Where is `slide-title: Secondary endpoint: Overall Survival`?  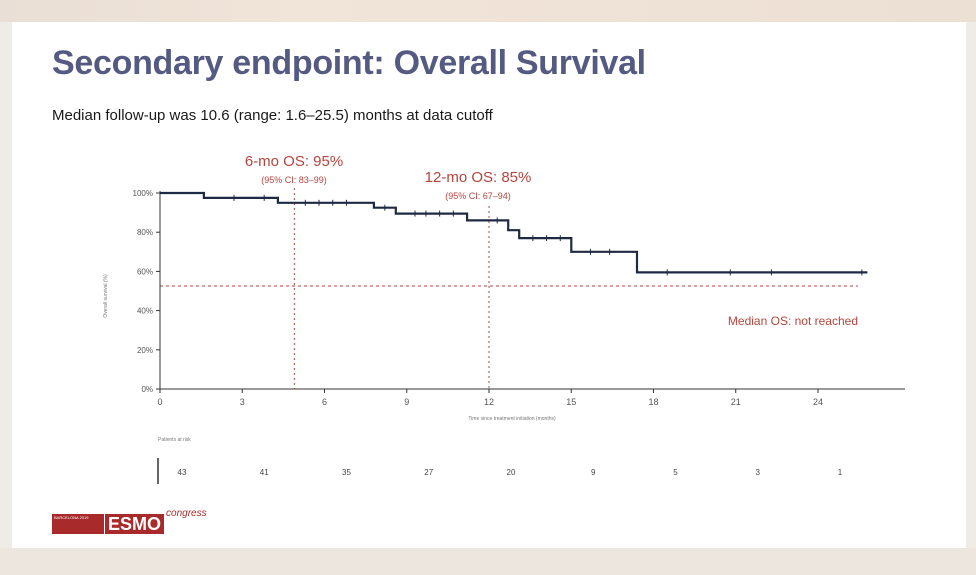 slide-title: Secondary endpoint: Overall Survival is located at coordinates (349, 63).